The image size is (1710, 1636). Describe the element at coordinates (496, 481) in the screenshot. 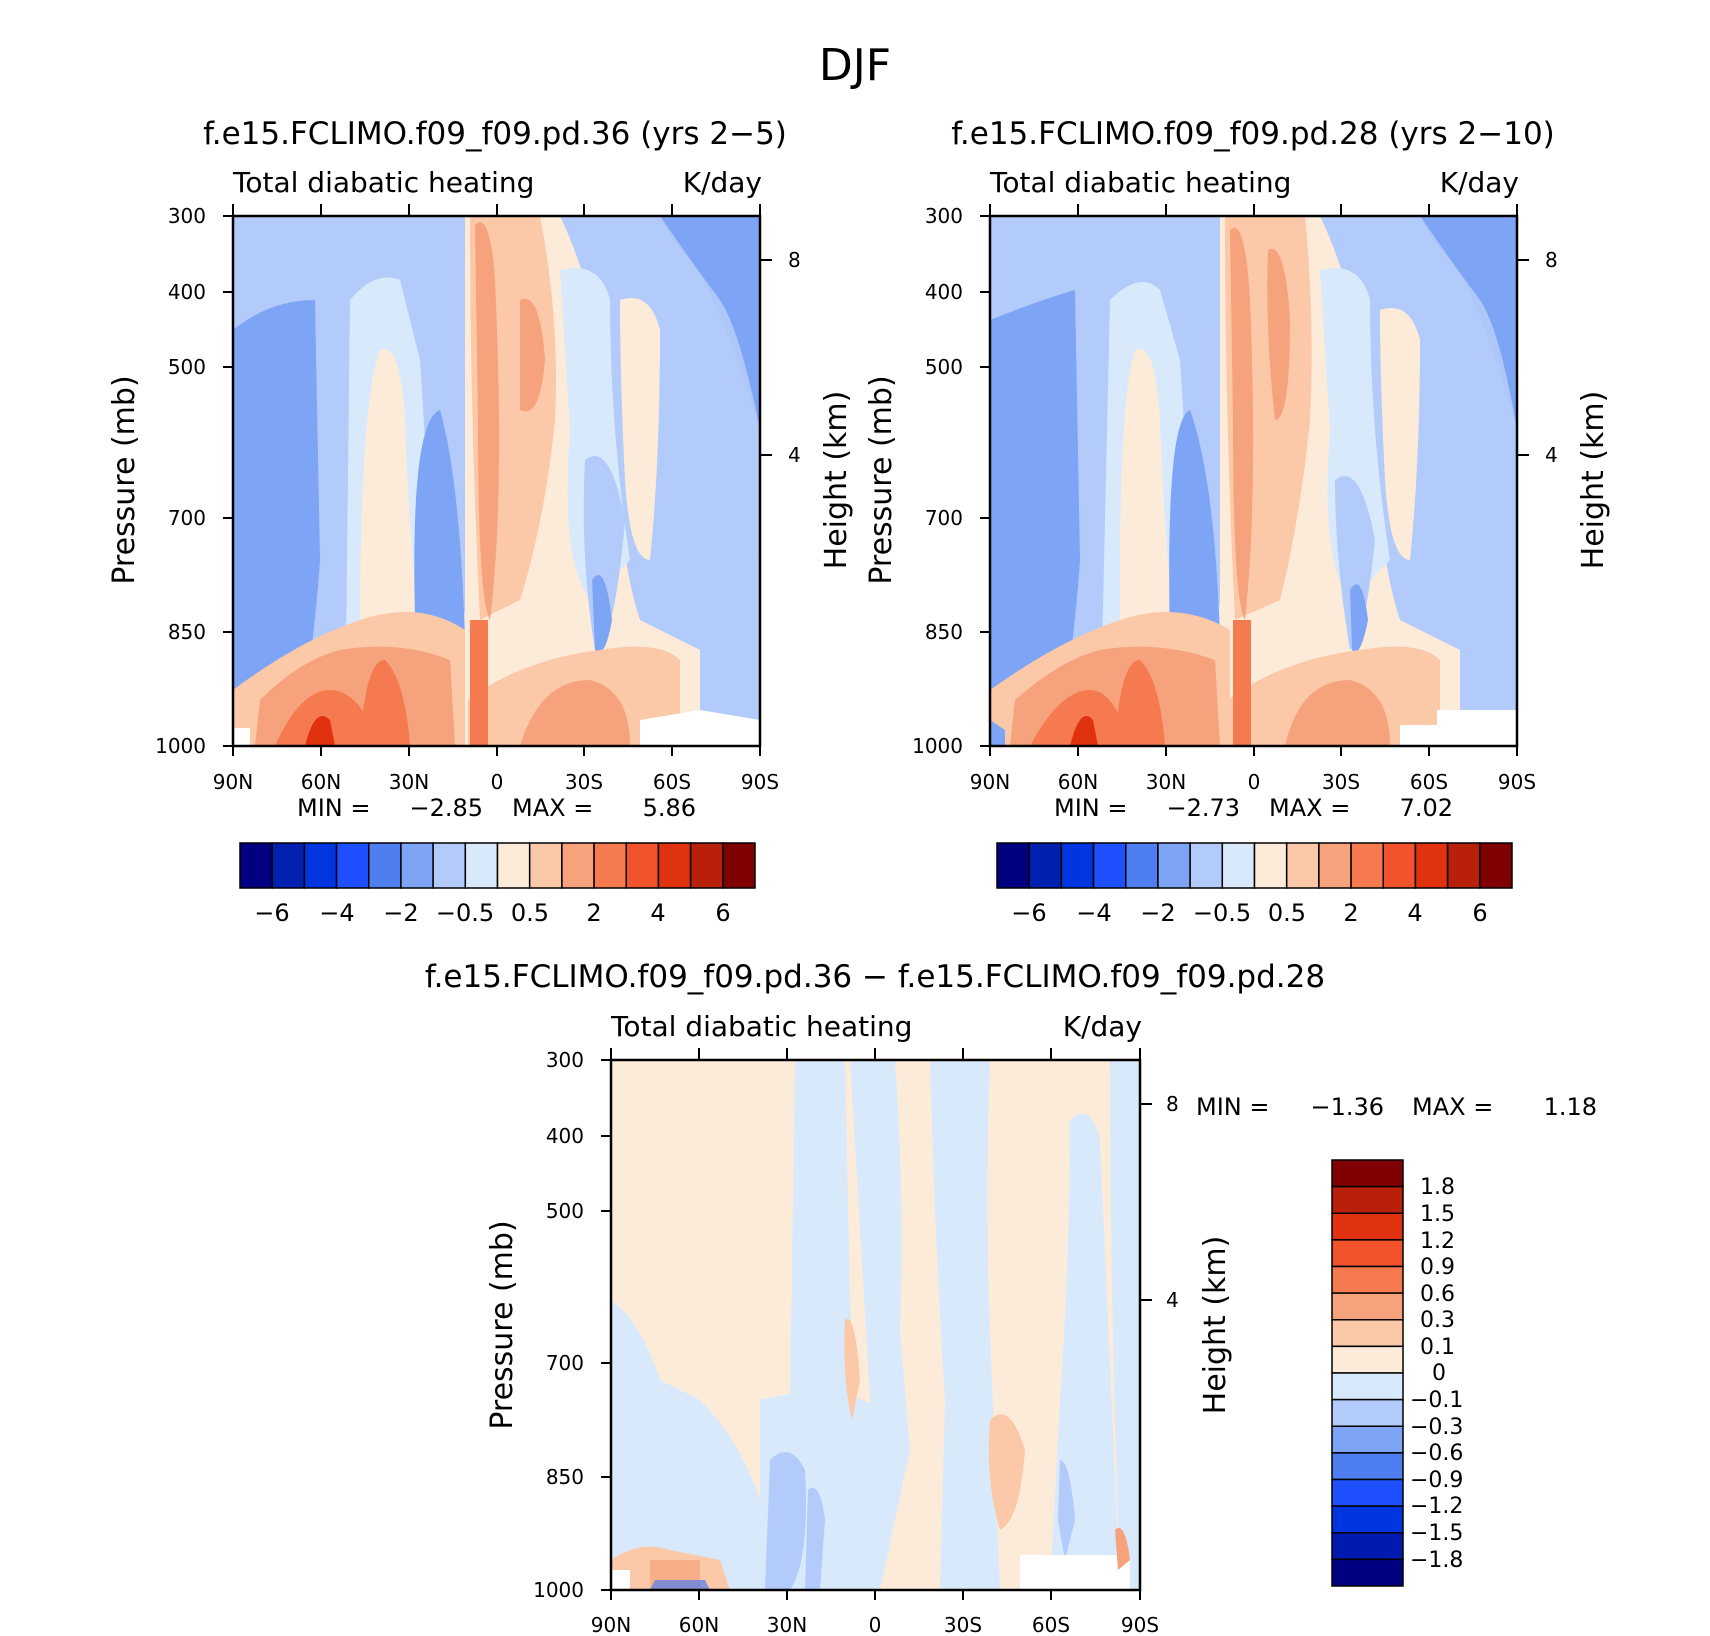

I see `panel-1-contour-field` at that location.